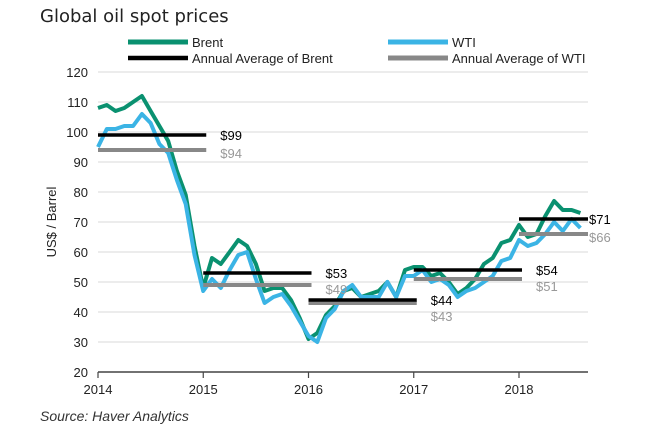 The width and height of the screenshot is (660, 440). I want to click on avg-wti-label: $49, so click(337, 289).